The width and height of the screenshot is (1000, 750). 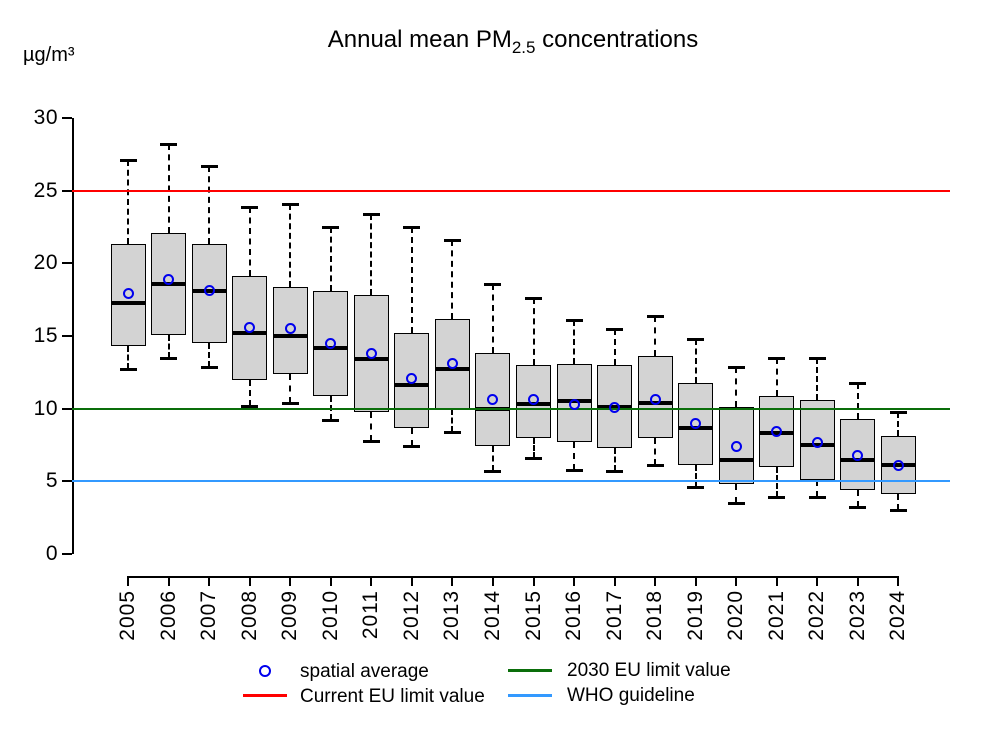 What do you see at coordinates (533, 400) in the screenshot?
I see `mean-point-2015` at bounding box center [533, 400].